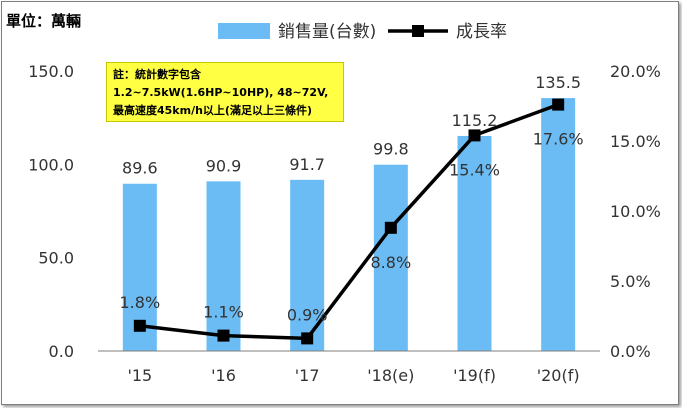  Describe the element at coordinates (475, 120) in the screenshot. I see `bar-value-label-4: 115.2` at that location.